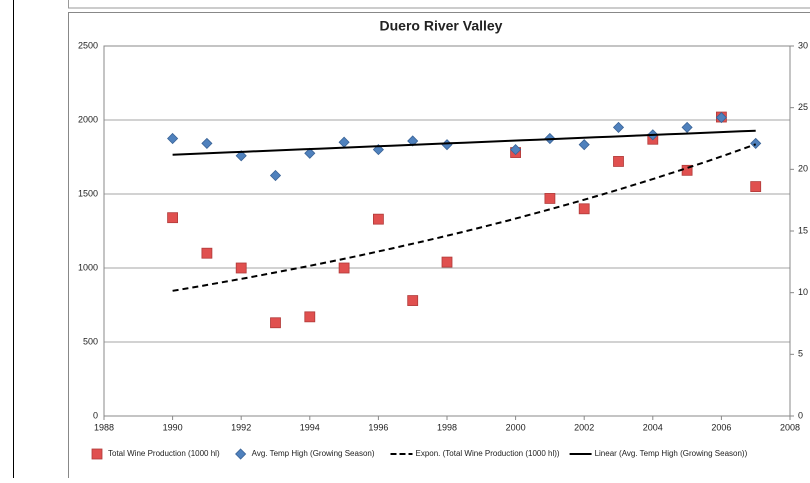 The height and width of the screenshot is (483, 810). I want to click on x-tick-label: 1988, so click(104, 427).